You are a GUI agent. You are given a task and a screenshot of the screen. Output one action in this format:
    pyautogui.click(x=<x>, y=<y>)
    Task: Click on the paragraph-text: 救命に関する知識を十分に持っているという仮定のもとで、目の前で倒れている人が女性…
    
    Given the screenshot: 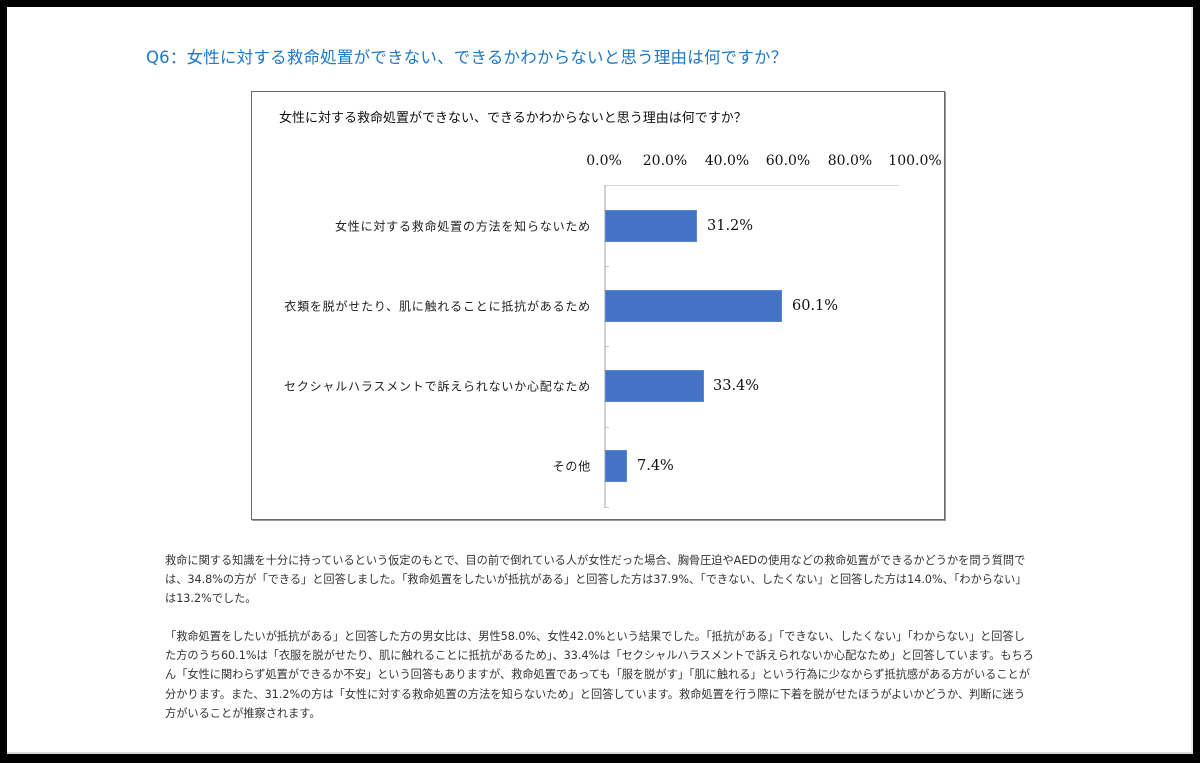 What is the action you would take?
    pyautogui.click(x=596, y=580)
    